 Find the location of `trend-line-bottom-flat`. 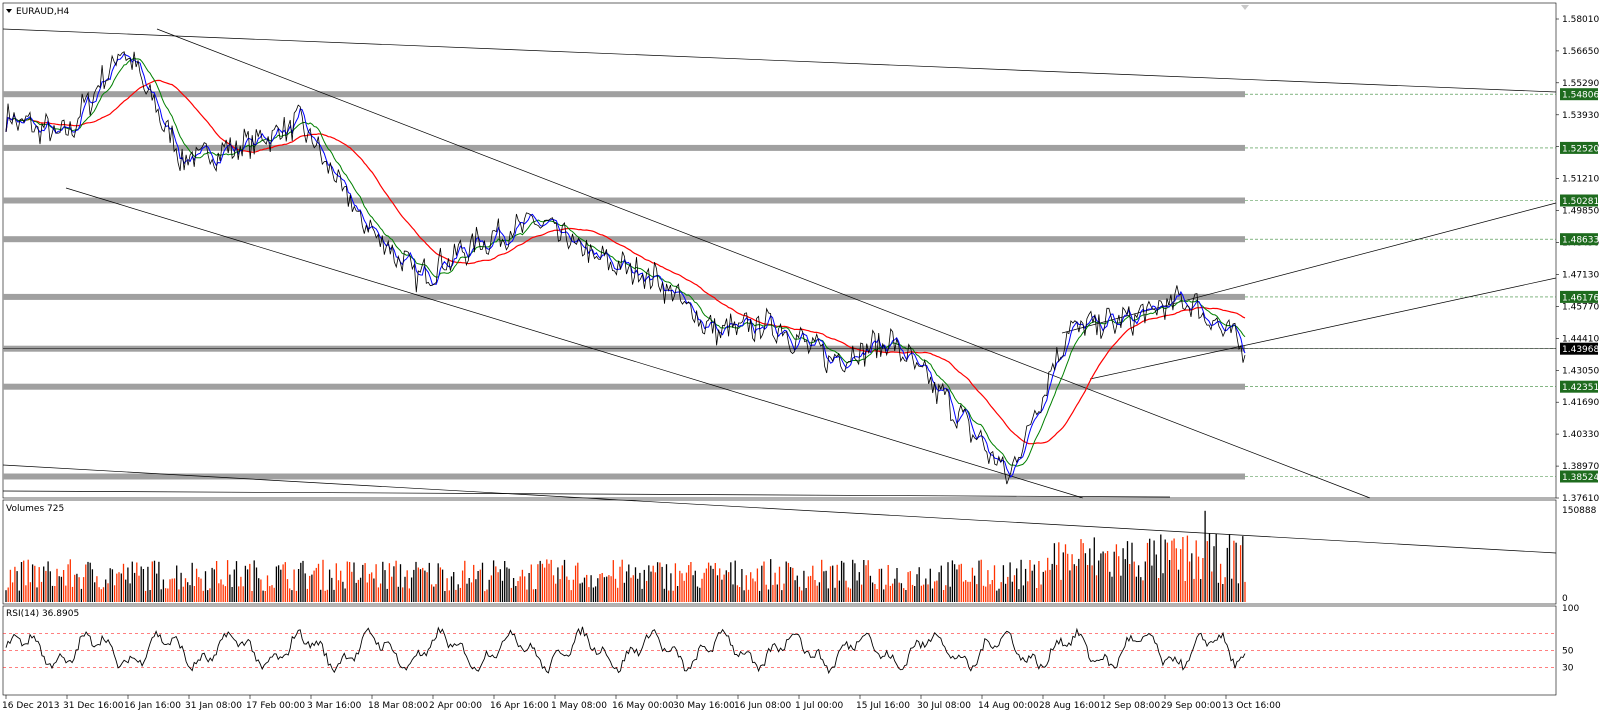

trend-line-bottom-flat is located at coordinates (586, 494).